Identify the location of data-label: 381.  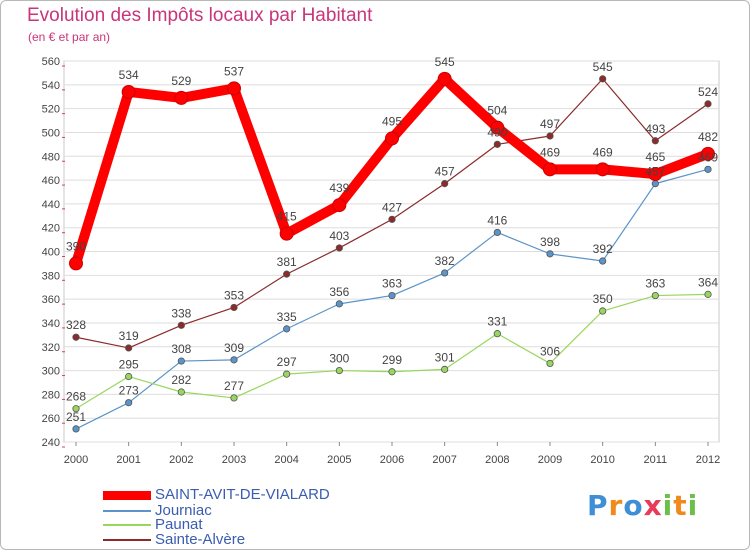
(287, 262).